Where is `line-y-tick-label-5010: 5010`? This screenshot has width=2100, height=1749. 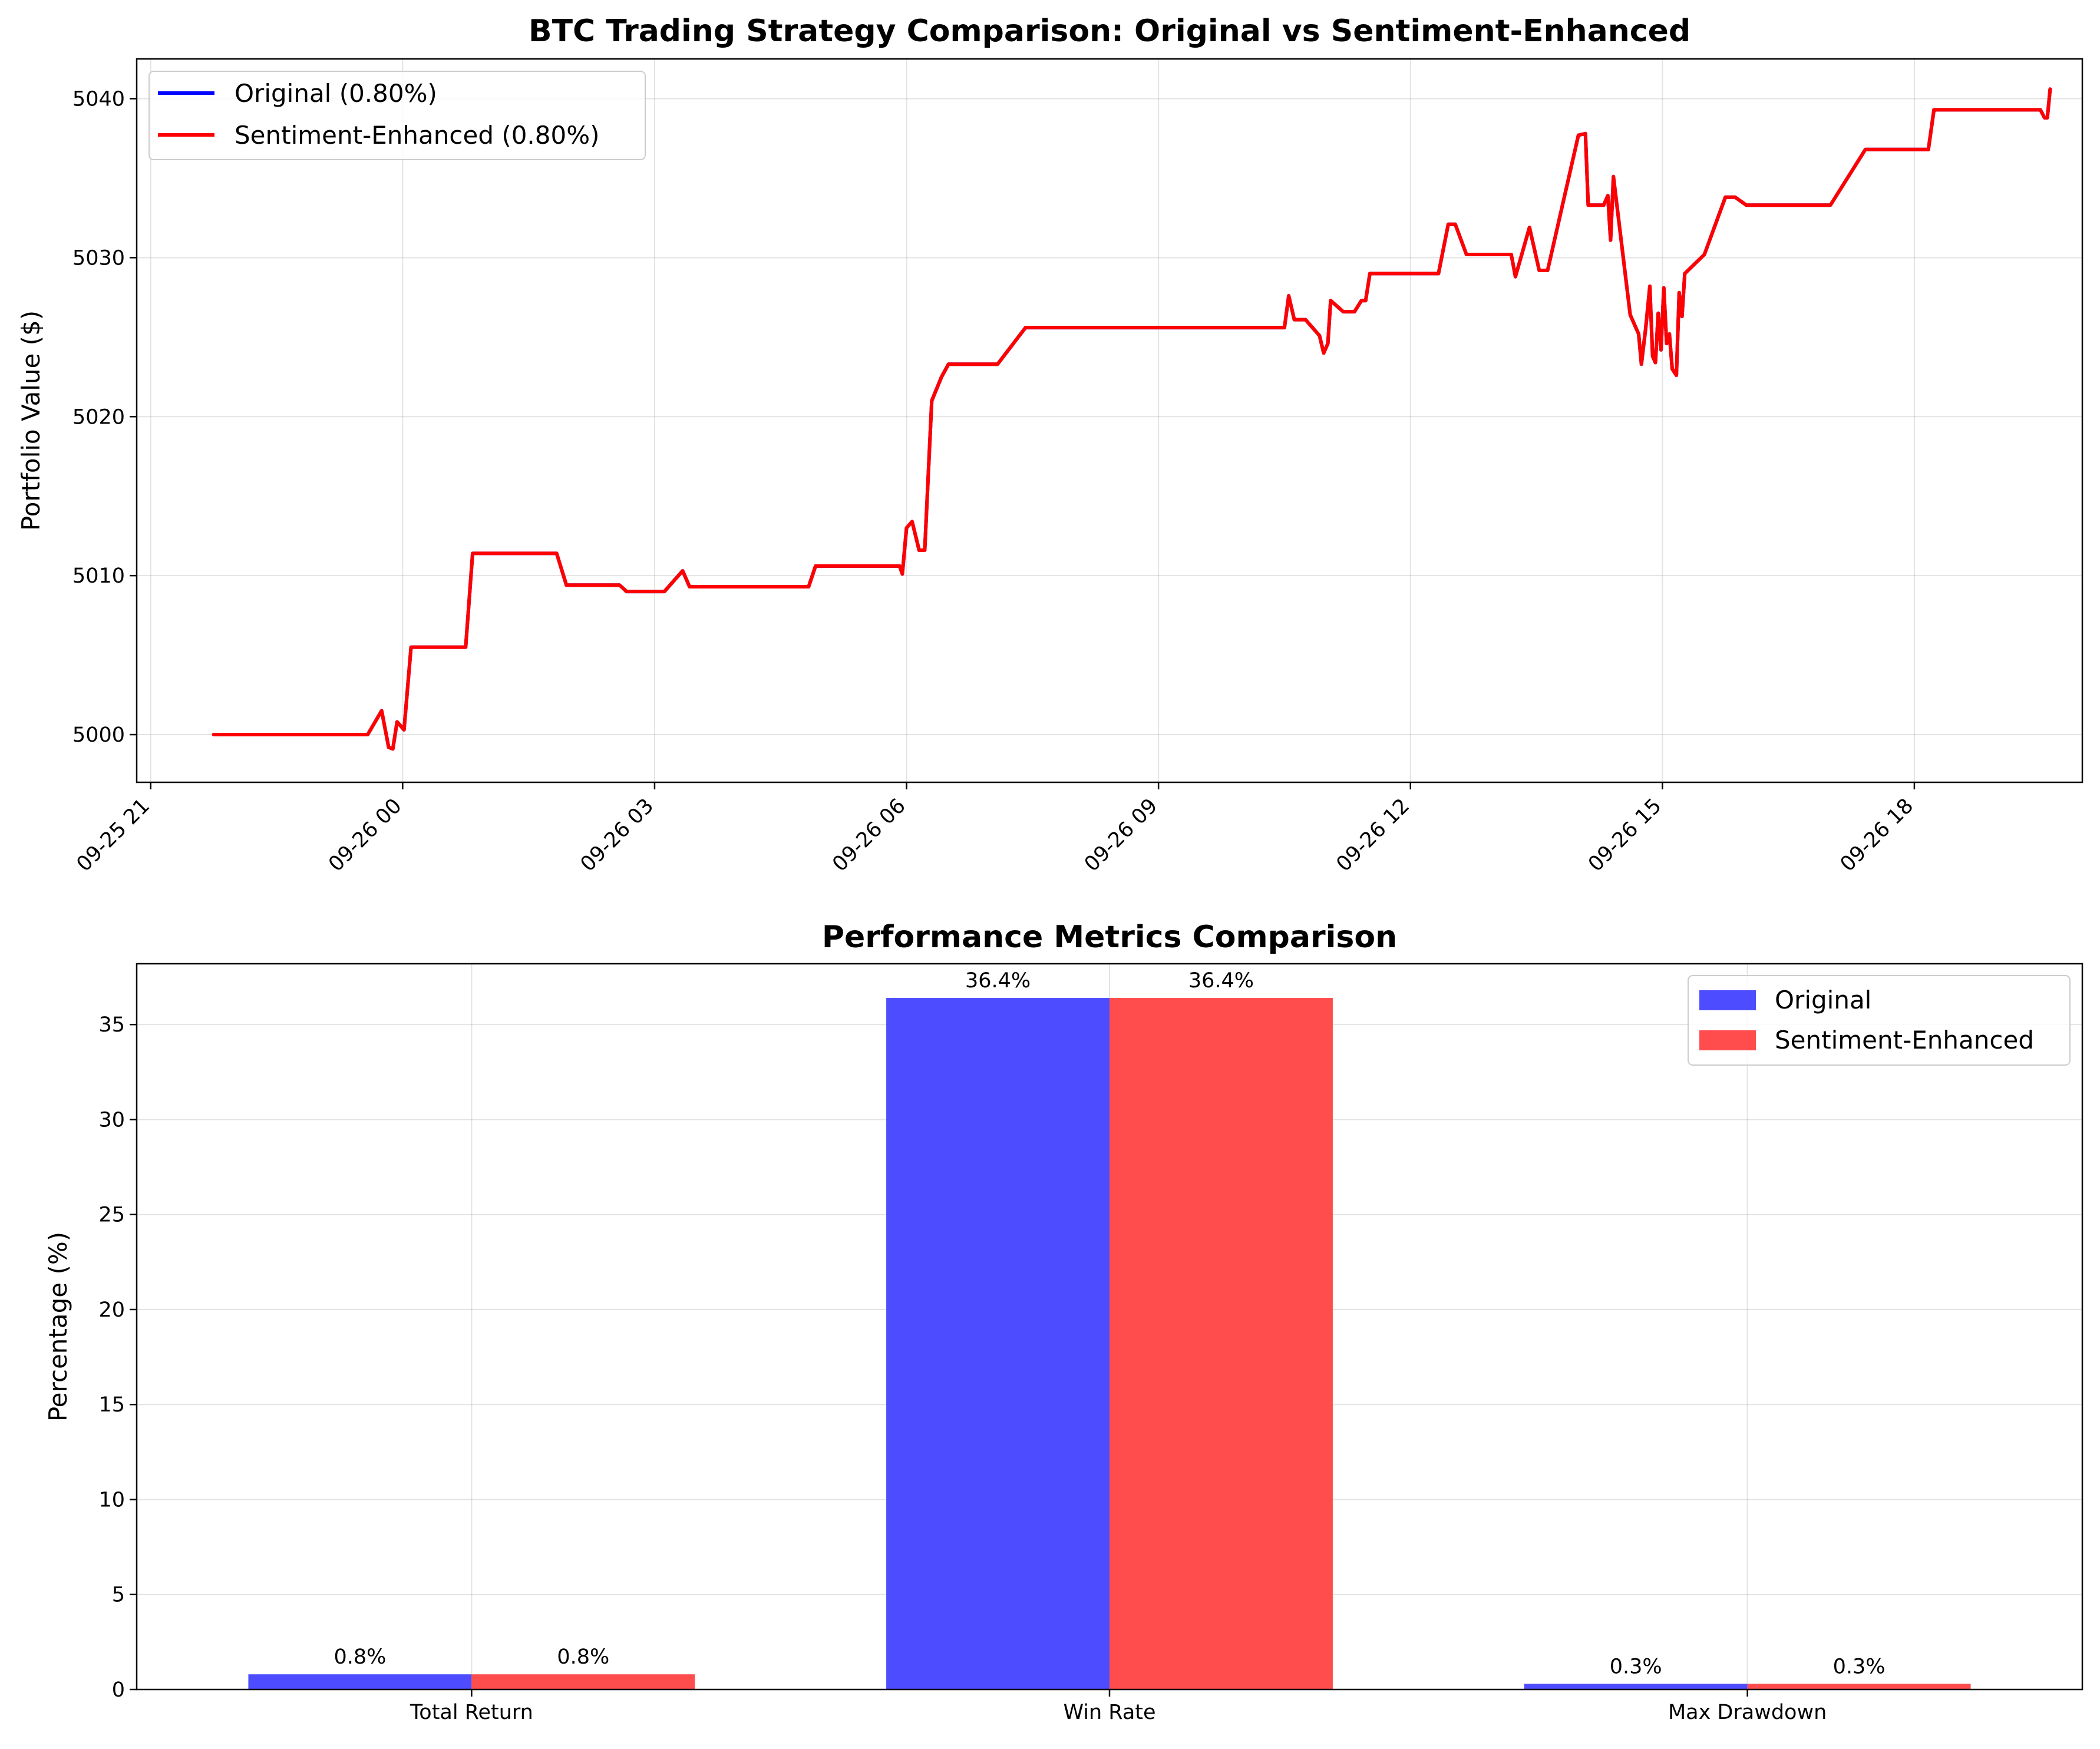
line-y-tick-label-5010: 5010 is located at coordinates (98, 576).